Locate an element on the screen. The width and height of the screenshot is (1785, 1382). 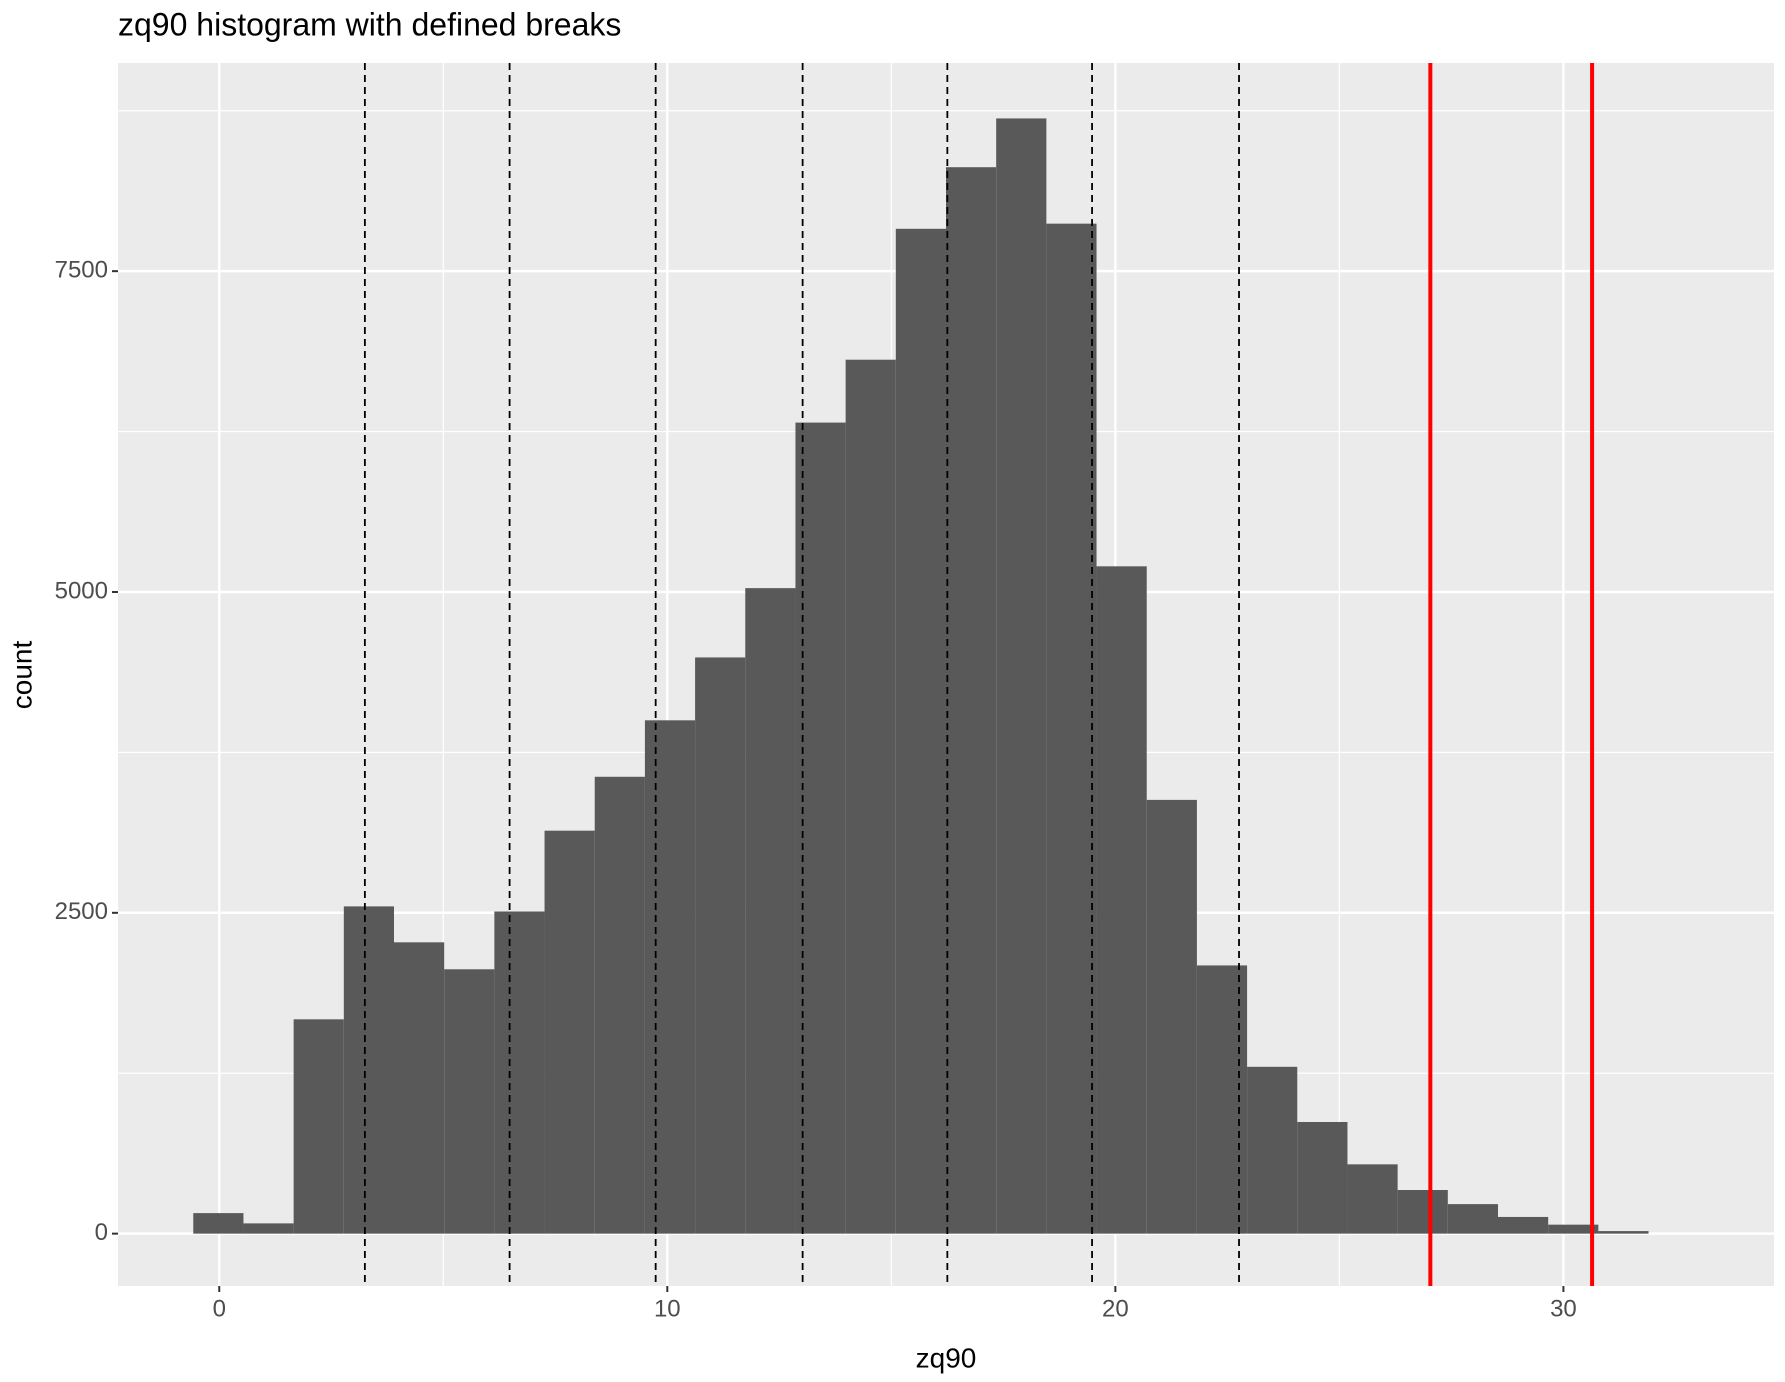
y-tick-label: 5000 is located at coordinates (81, 590).